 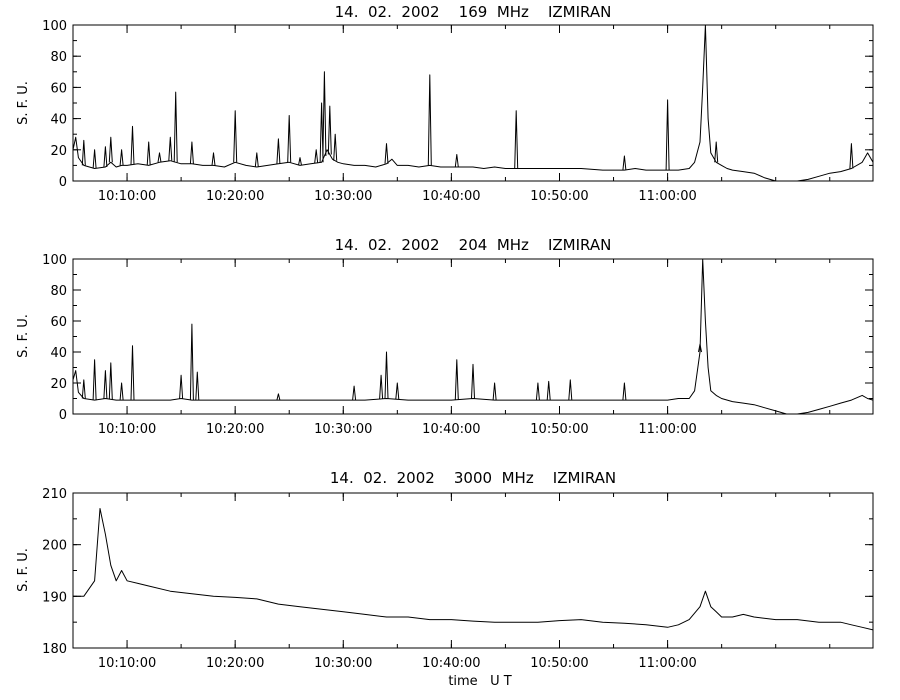 What do you see at coordinates (58, 291) in the screenshot?
I see `y-tick-label-204mhz: 80` at bounding box center [58, 291].